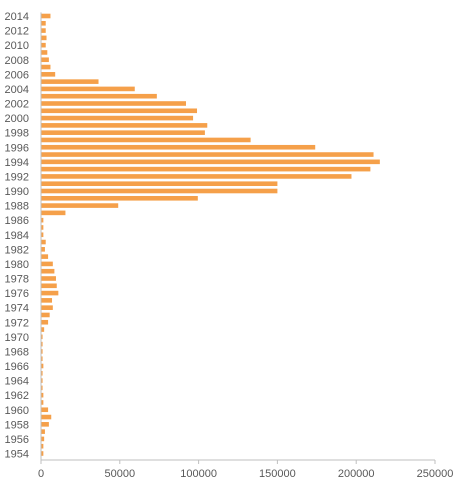 This screenshot has height=484, width=462. What do you see at coordinates (17, 221) in the screenshot?
I see `y-tick-label-1986: 1986` at bounding box center [17, 221].